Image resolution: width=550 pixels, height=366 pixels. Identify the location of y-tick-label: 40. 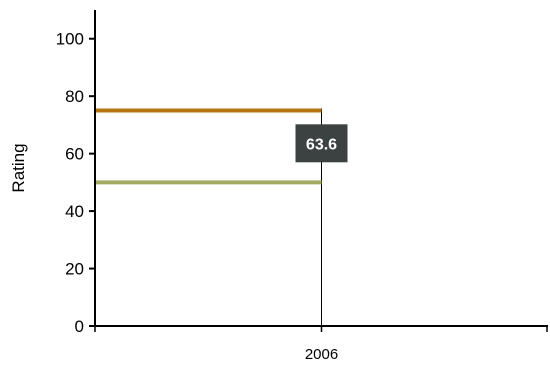
(74, 211).